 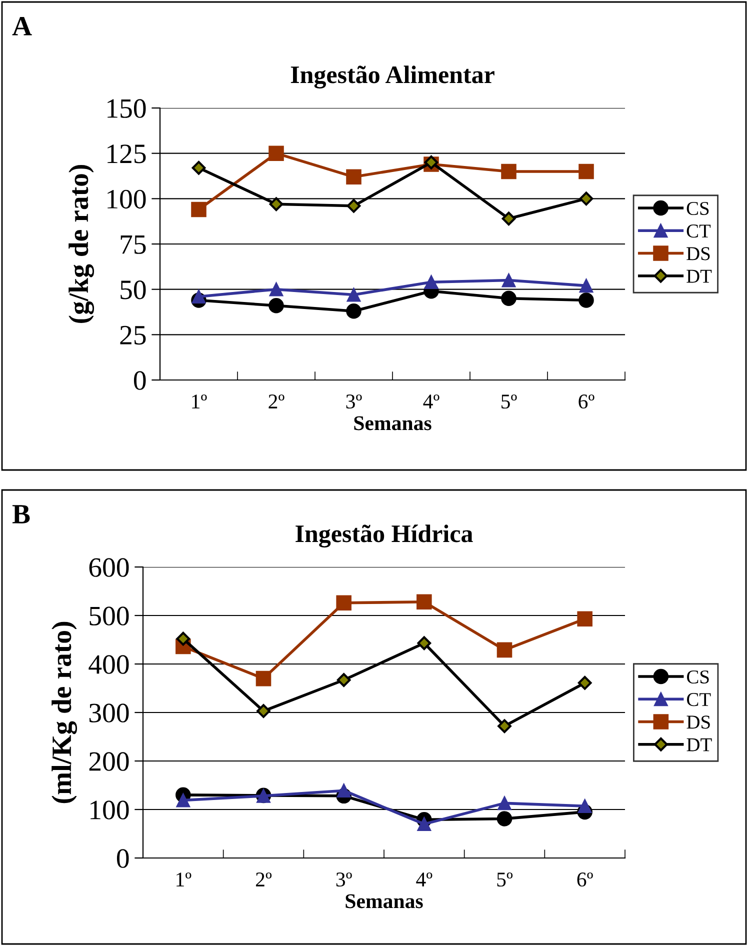 What do you see at coordinates (127, 108) in the screenshot?
I see `y-tick-label: 150` at bounding box center [127, 108].